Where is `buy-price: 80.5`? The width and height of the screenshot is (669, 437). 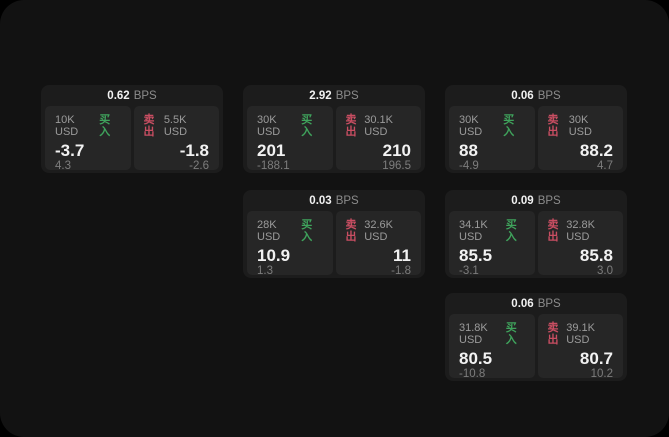 buy-price: 80.5 is located at coordinates (476, 358).